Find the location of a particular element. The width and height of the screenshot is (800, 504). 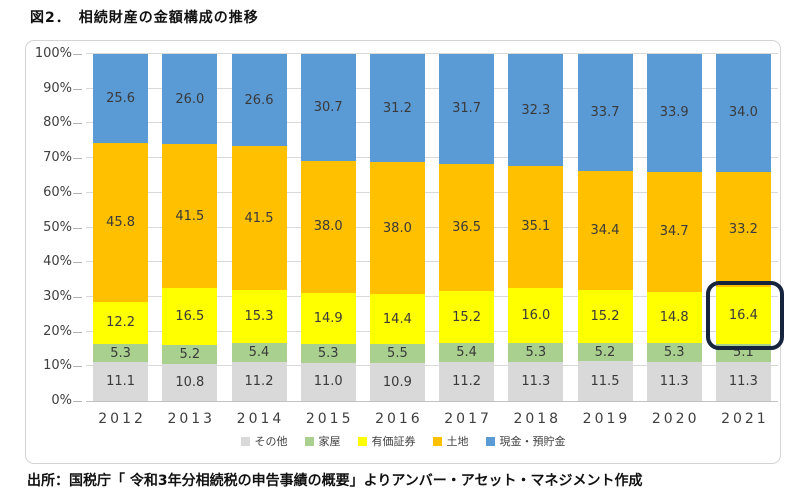

bar-value-label: 34.4 is located at coordinates (605, 231).